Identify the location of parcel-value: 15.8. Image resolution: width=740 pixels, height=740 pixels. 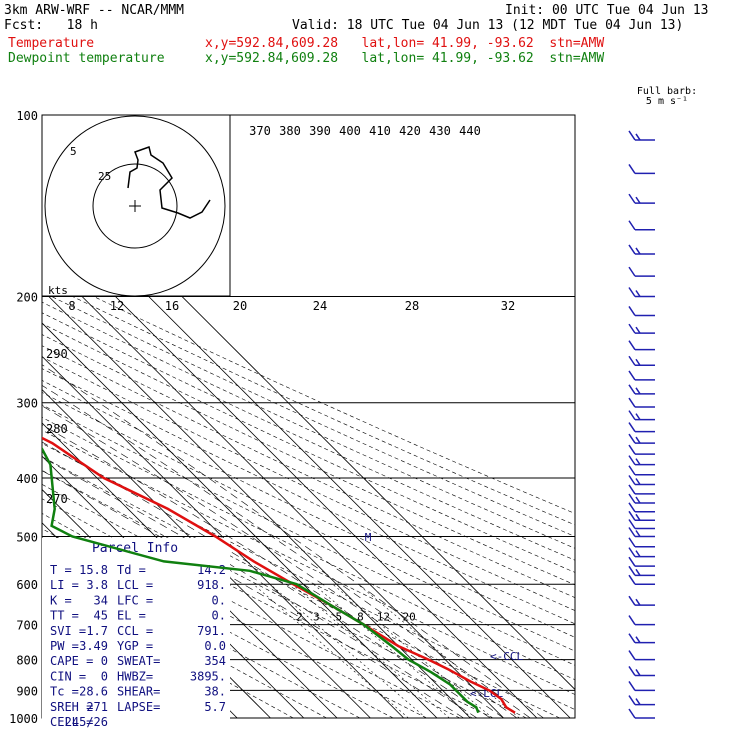
(93, 570).